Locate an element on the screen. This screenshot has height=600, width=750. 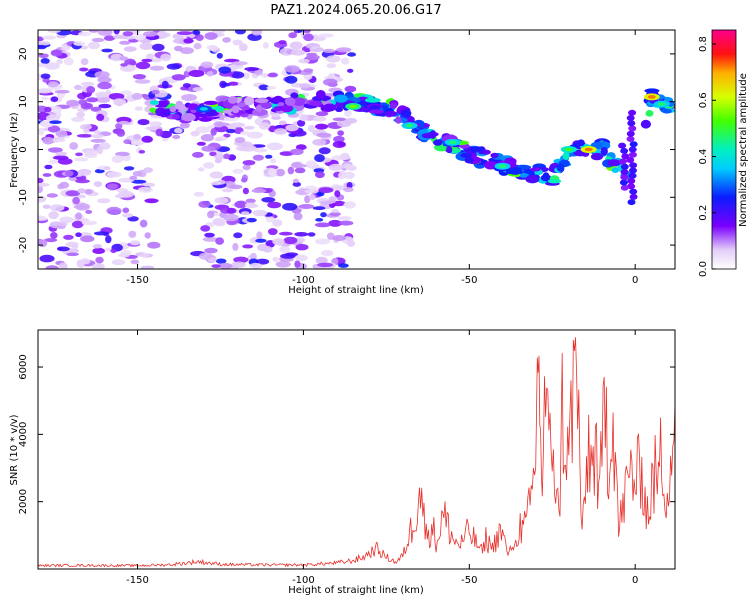
snr-xtick-label: -150 is located at coordinates (137, 580).